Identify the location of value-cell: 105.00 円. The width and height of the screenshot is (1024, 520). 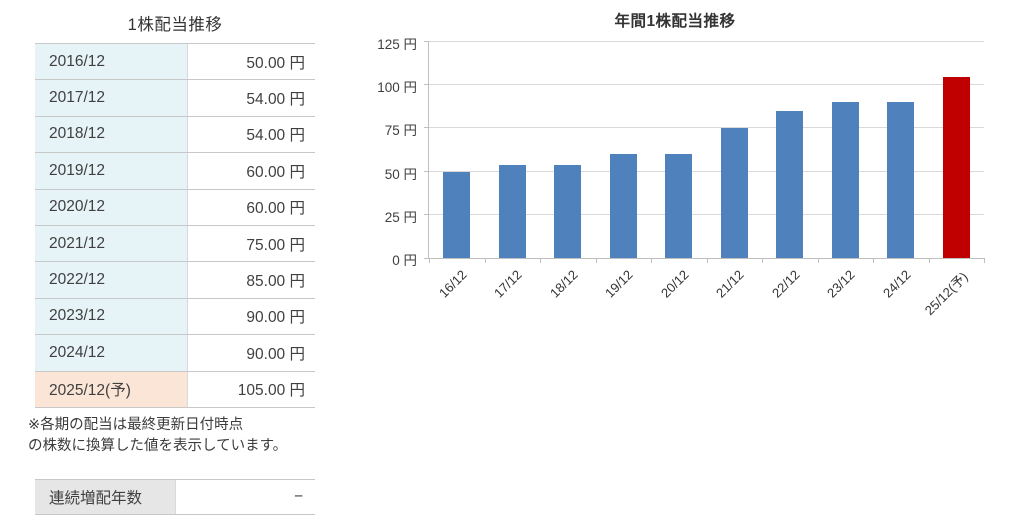
(251, 389).